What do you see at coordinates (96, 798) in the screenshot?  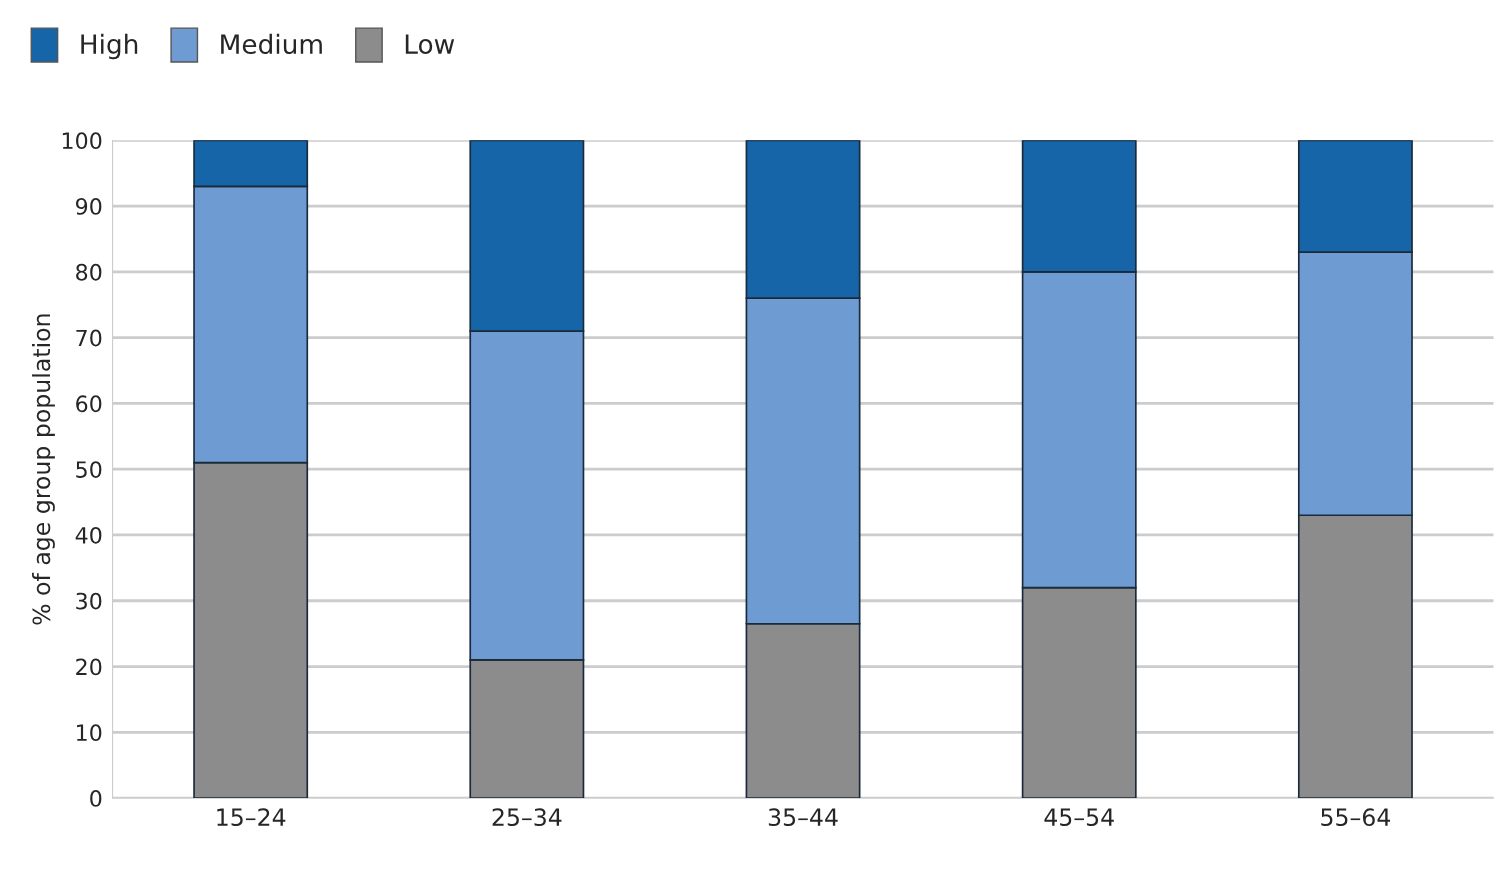 I see `y-tick-label: 0` at bounding box center [96, 798].